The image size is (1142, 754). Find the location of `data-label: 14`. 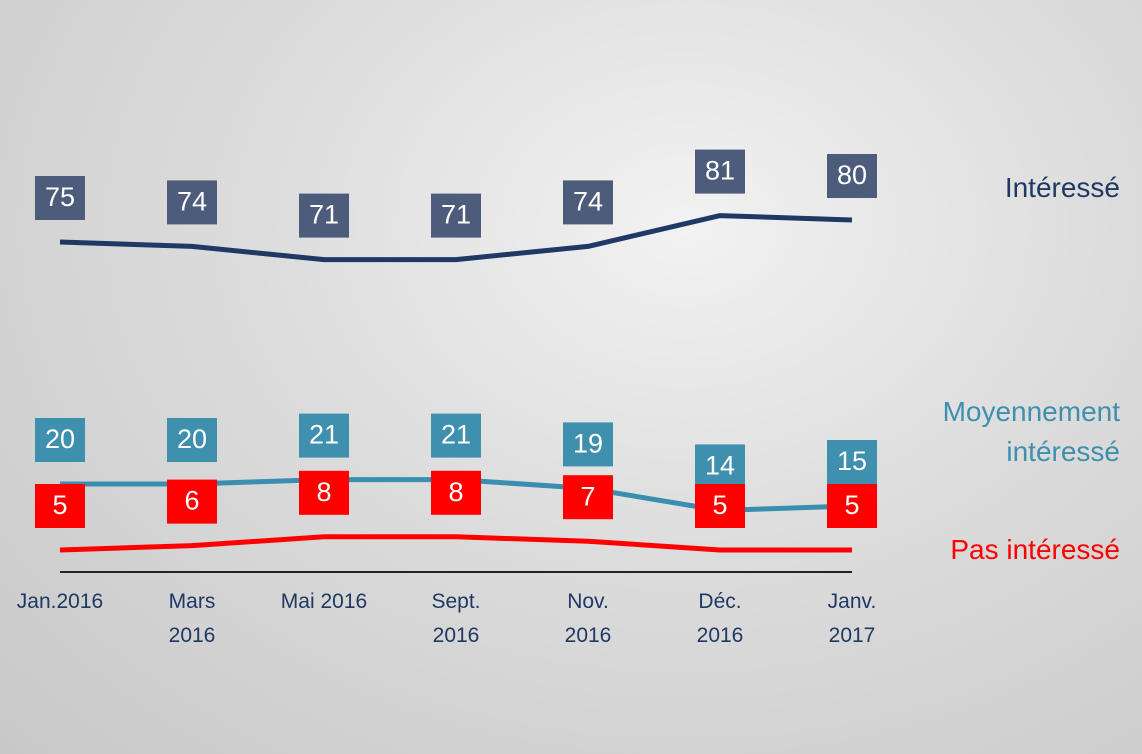

data-label: 14 is located at coordinates (720, 466).